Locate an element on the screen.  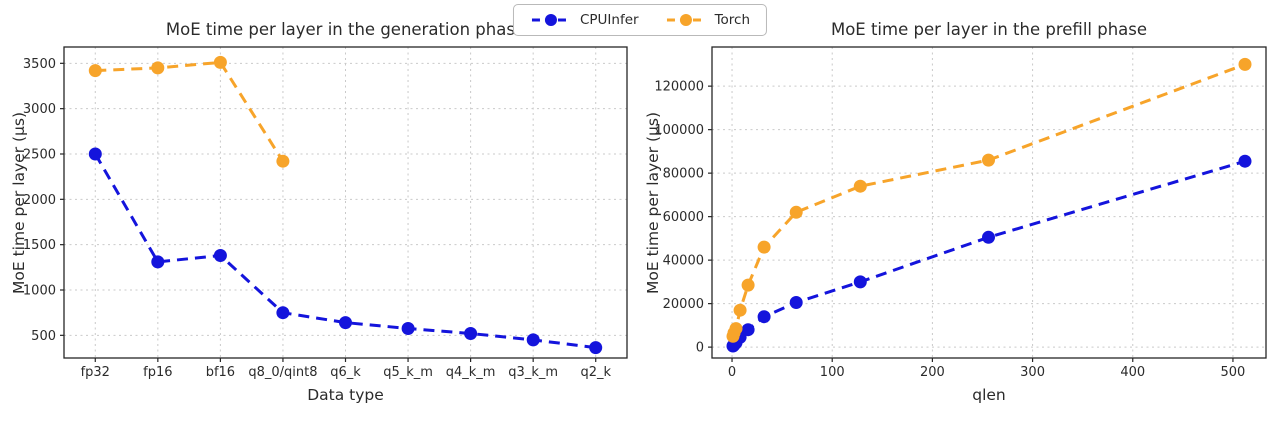
x-tick-label: 200 is located at coordinates (932, 372).